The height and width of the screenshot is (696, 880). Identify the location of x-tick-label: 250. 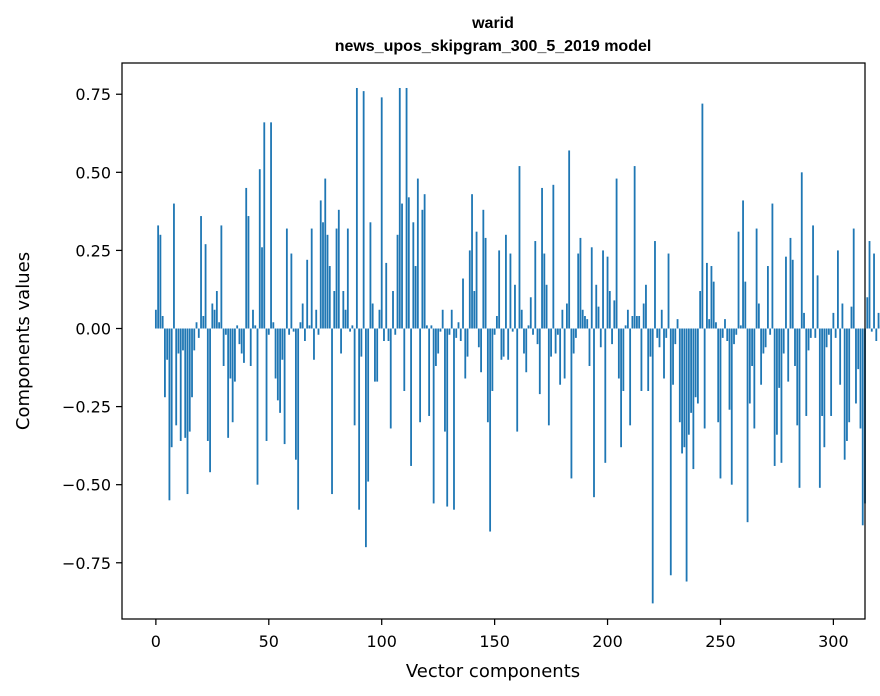
(720, 641).